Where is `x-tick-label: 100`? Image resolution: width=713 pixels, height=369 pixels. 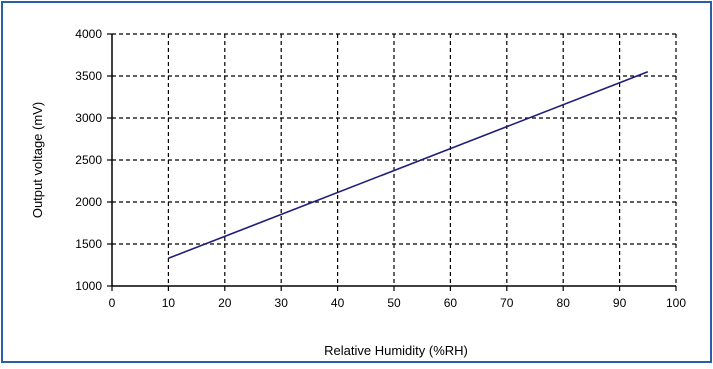 x-tick-label: 100 is located at coordinates (676, 303).